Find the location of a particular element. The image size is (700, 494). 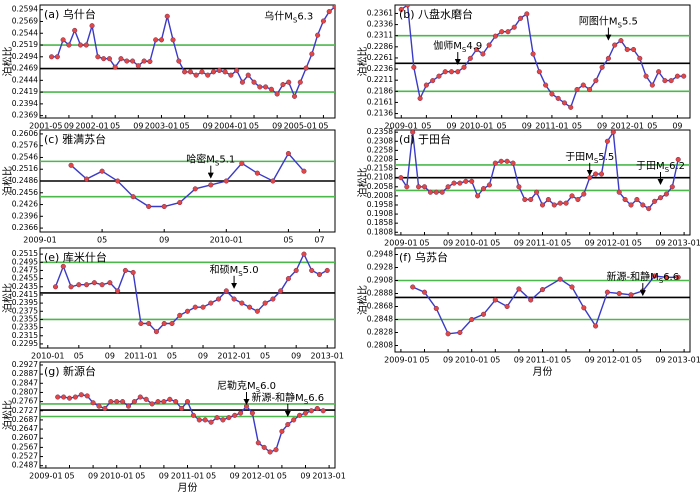

y-axis-label: 泊松比 is located at coordinates (7, 62).